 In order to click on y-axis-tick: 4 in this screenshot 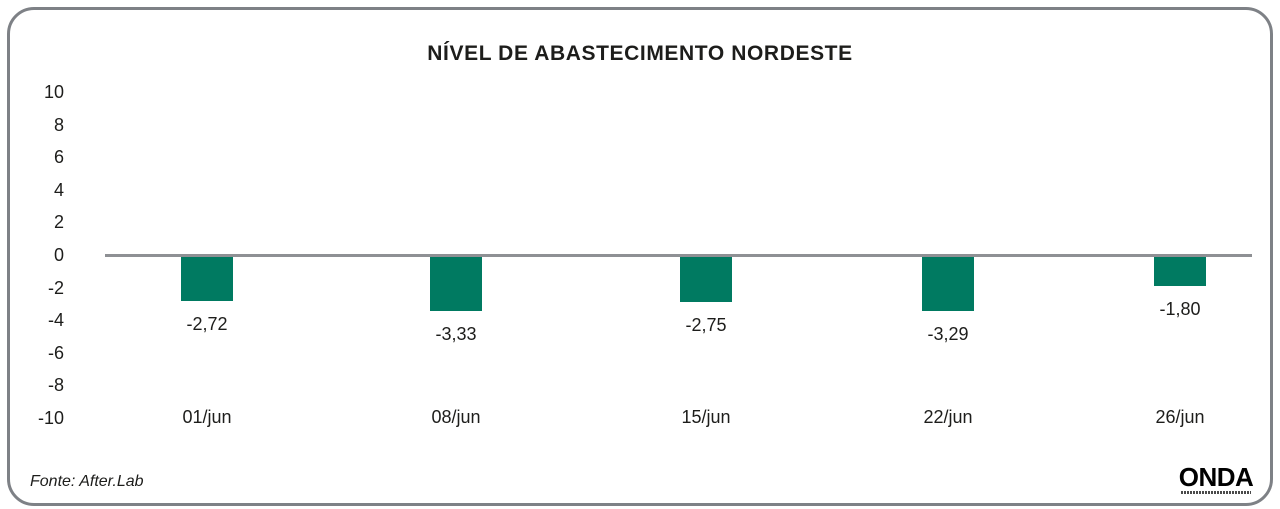, I will do `click(58, 189)`.